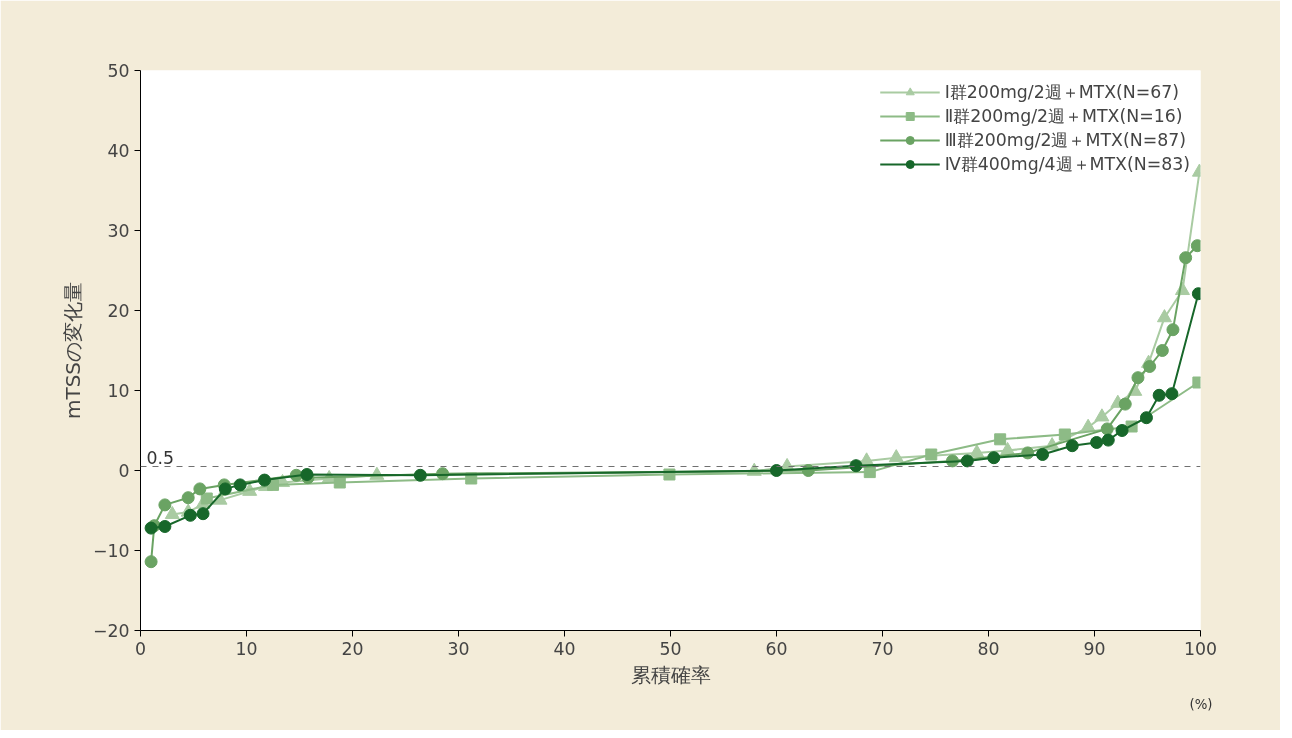 Image resolution: width=1292 pixels, height=738 pixels. What do you see at coordinates (118, 391) in the screenshot?
I see `y-tick-label: 10` at bounding box center [118, 391].